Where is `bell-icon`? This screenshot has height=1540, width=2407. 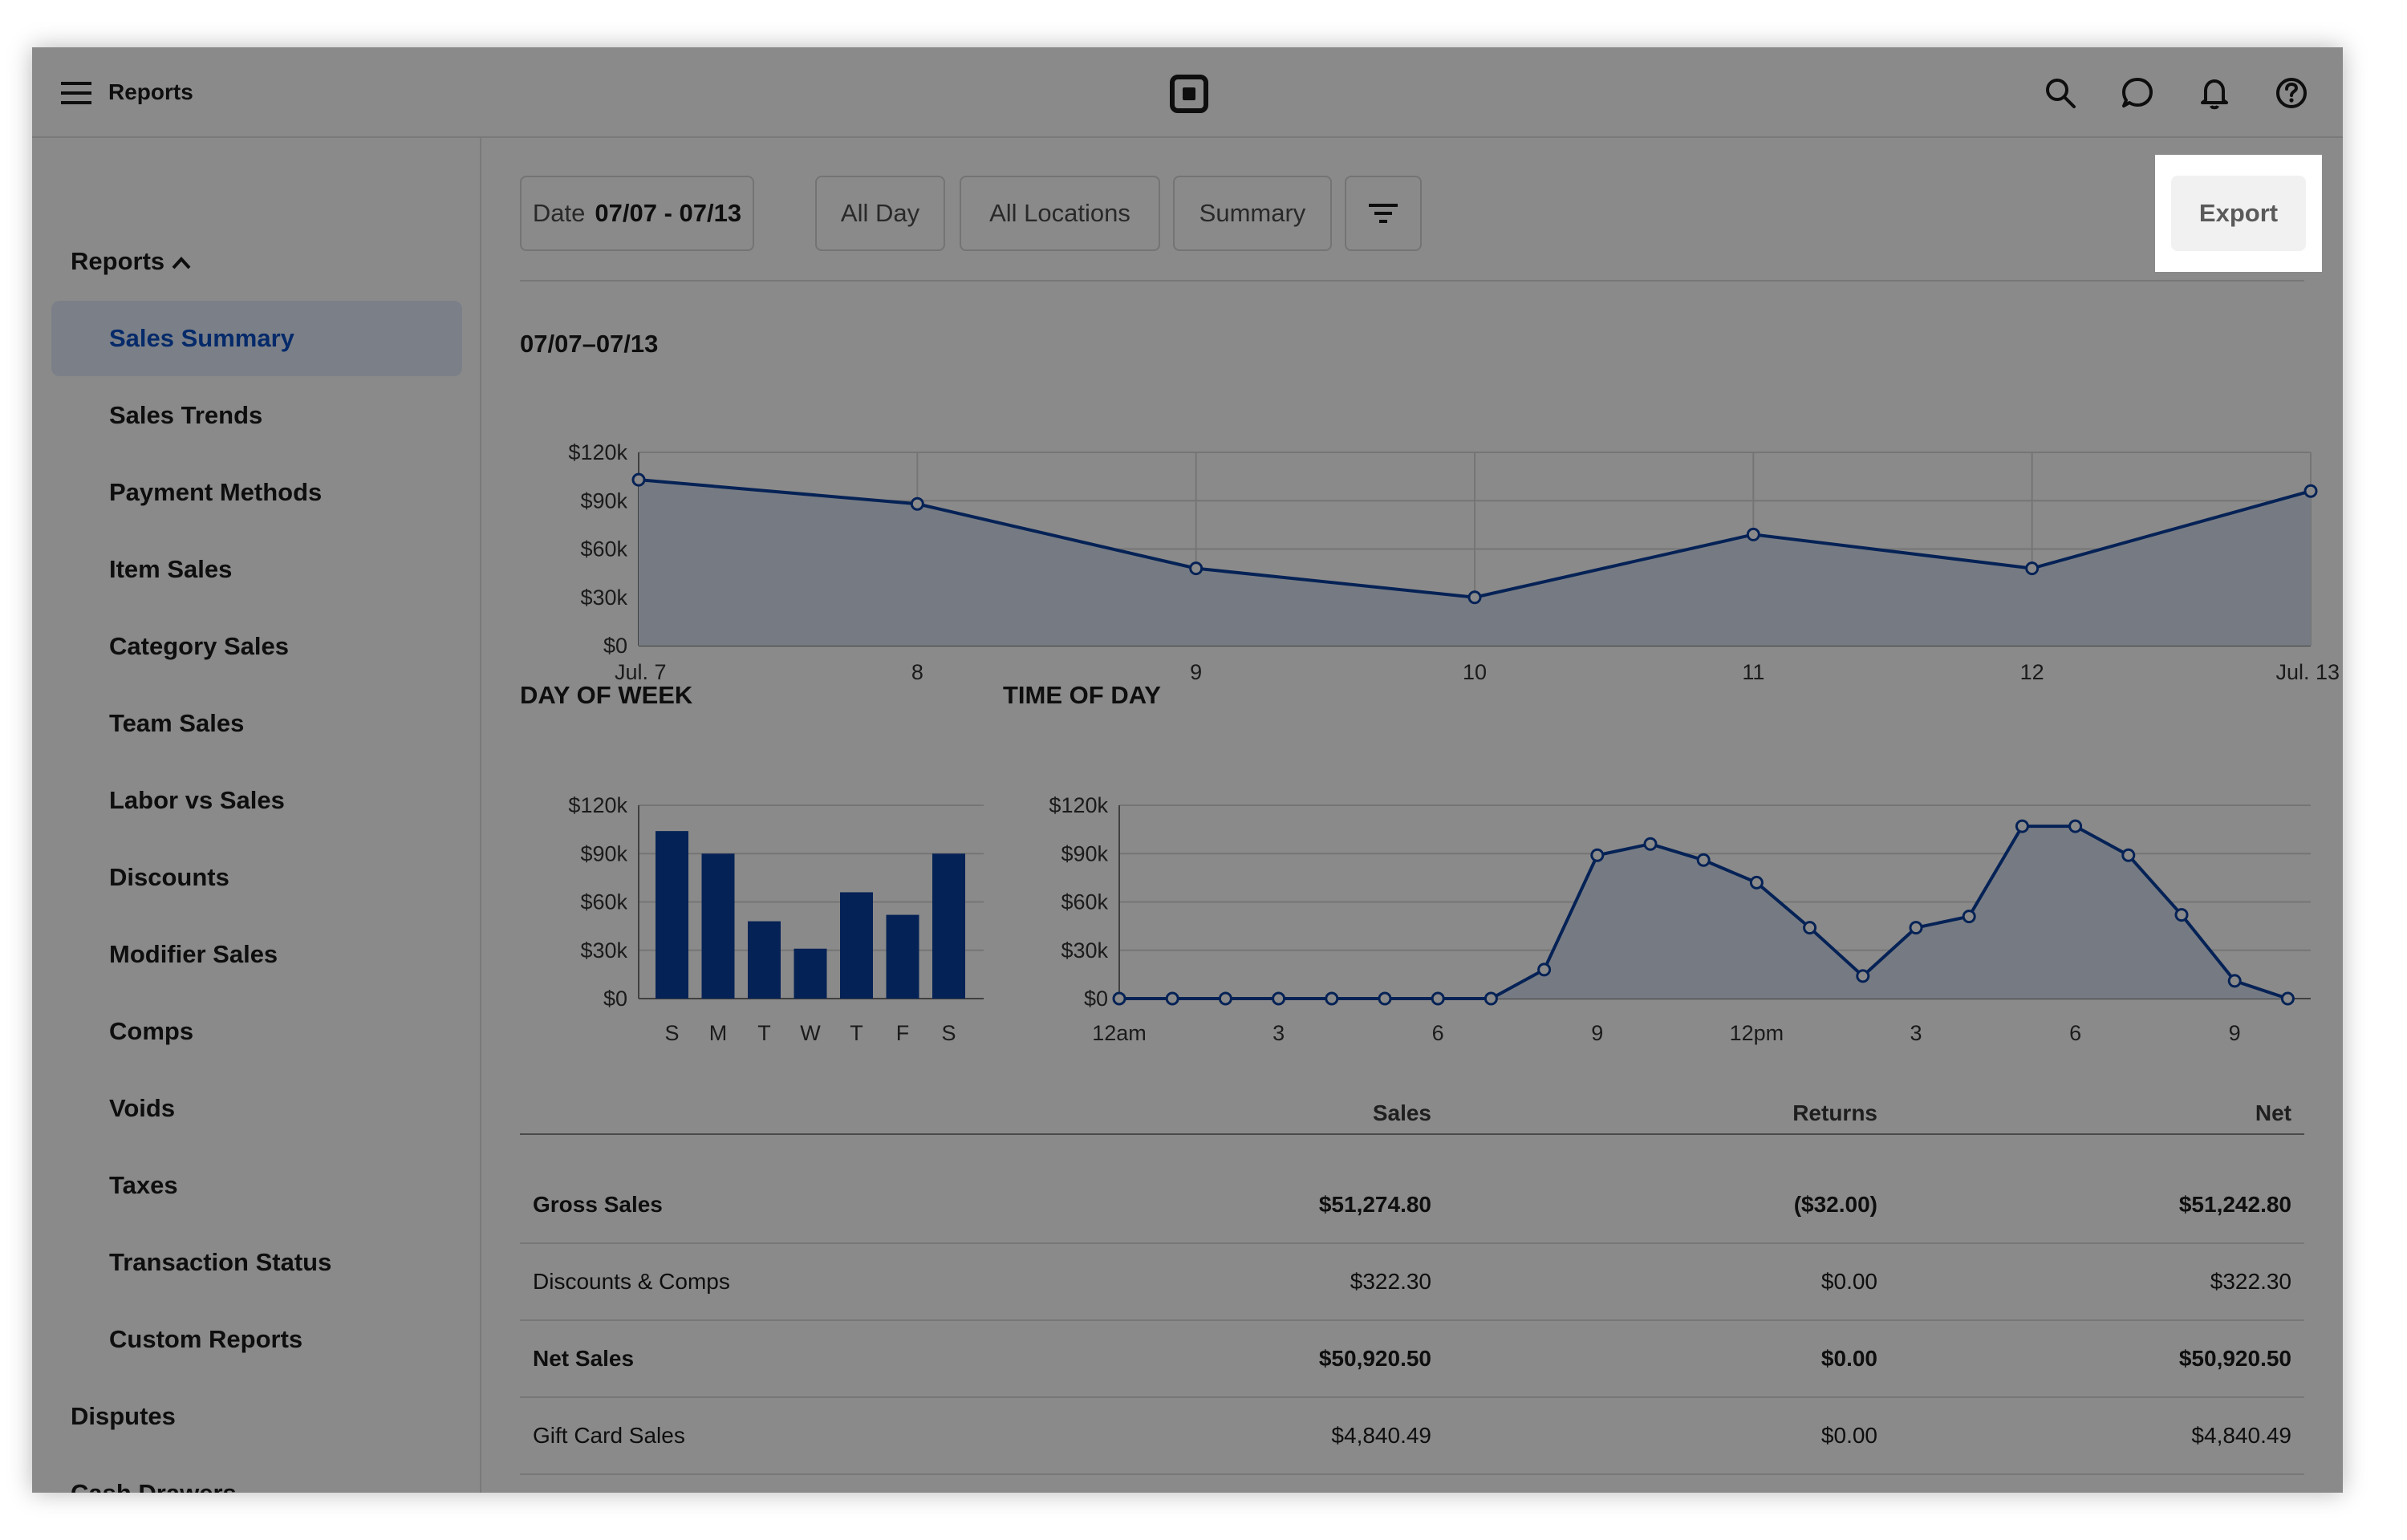 bell-icon is located at coordinates (2214, 93).